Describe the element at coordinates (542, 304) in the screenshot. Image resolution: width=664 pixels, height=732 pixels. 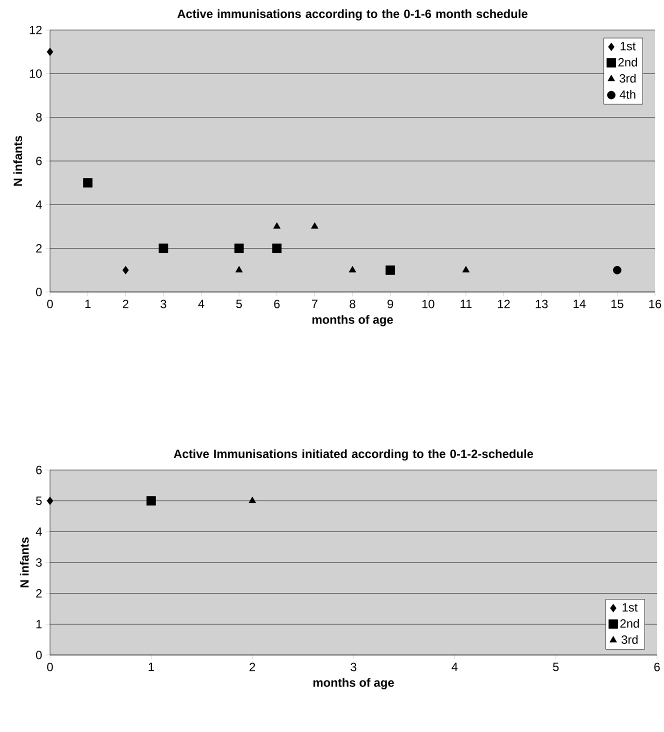
I see `x-tick-label: 13` at that location.